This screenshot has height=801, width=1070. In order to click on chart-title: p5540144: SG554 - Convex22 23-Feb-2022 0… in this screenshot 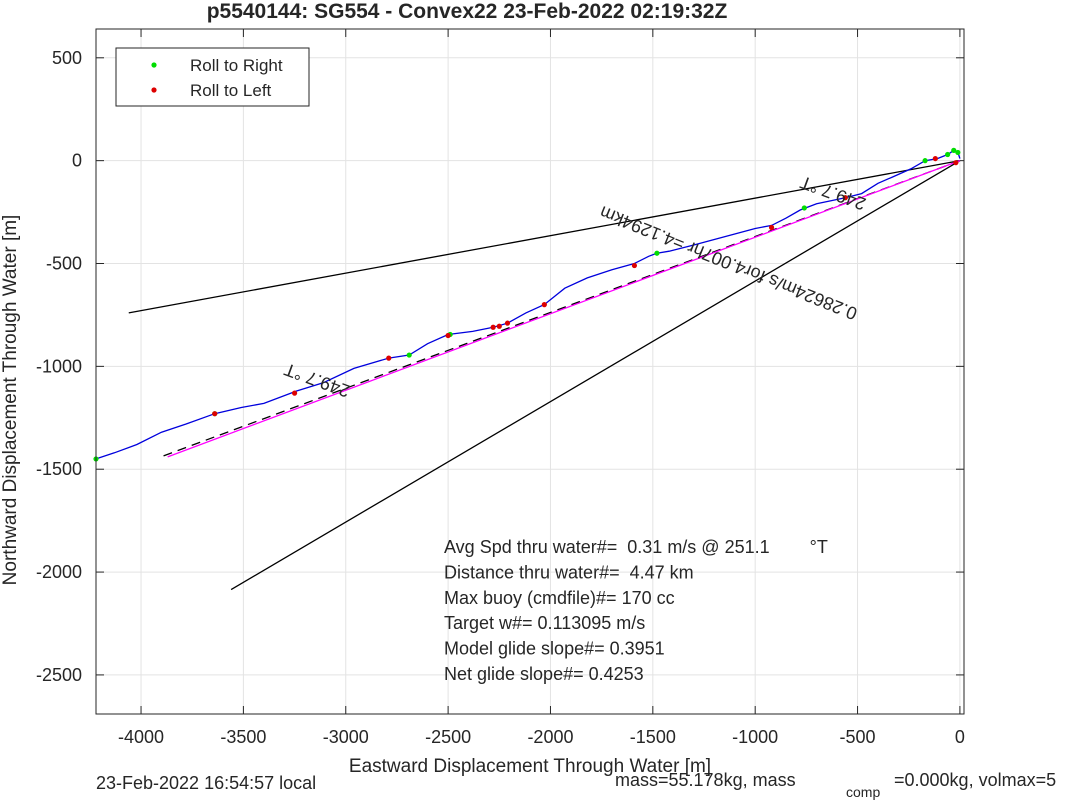, I will do `click(467, 11)`.